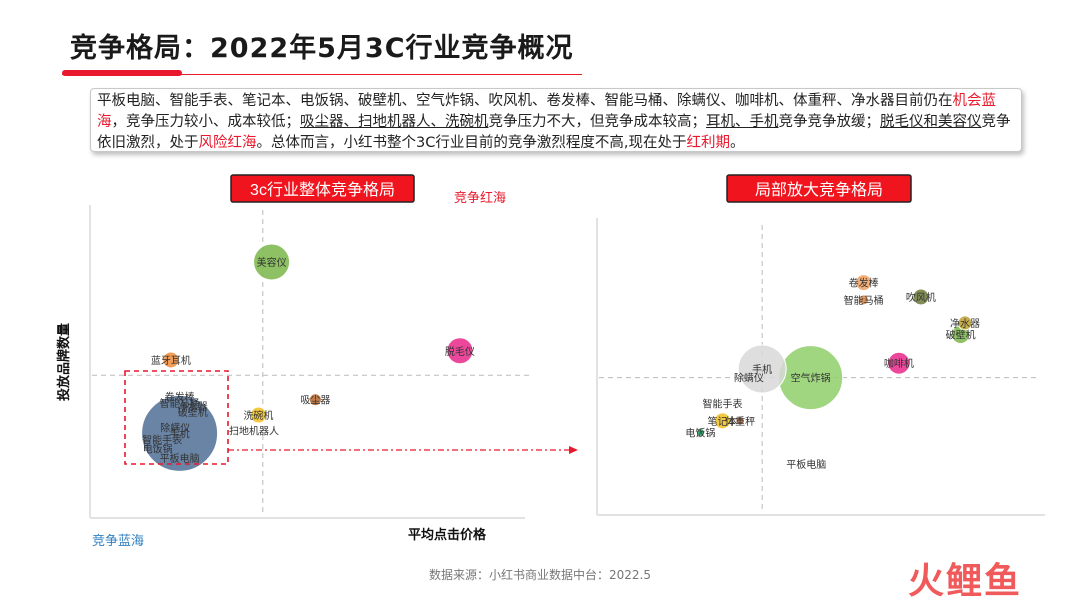 The height and width of the screenshot is (604, 1080). I want to click on left-bubble-label: 平板电脑, so click(180, 458).